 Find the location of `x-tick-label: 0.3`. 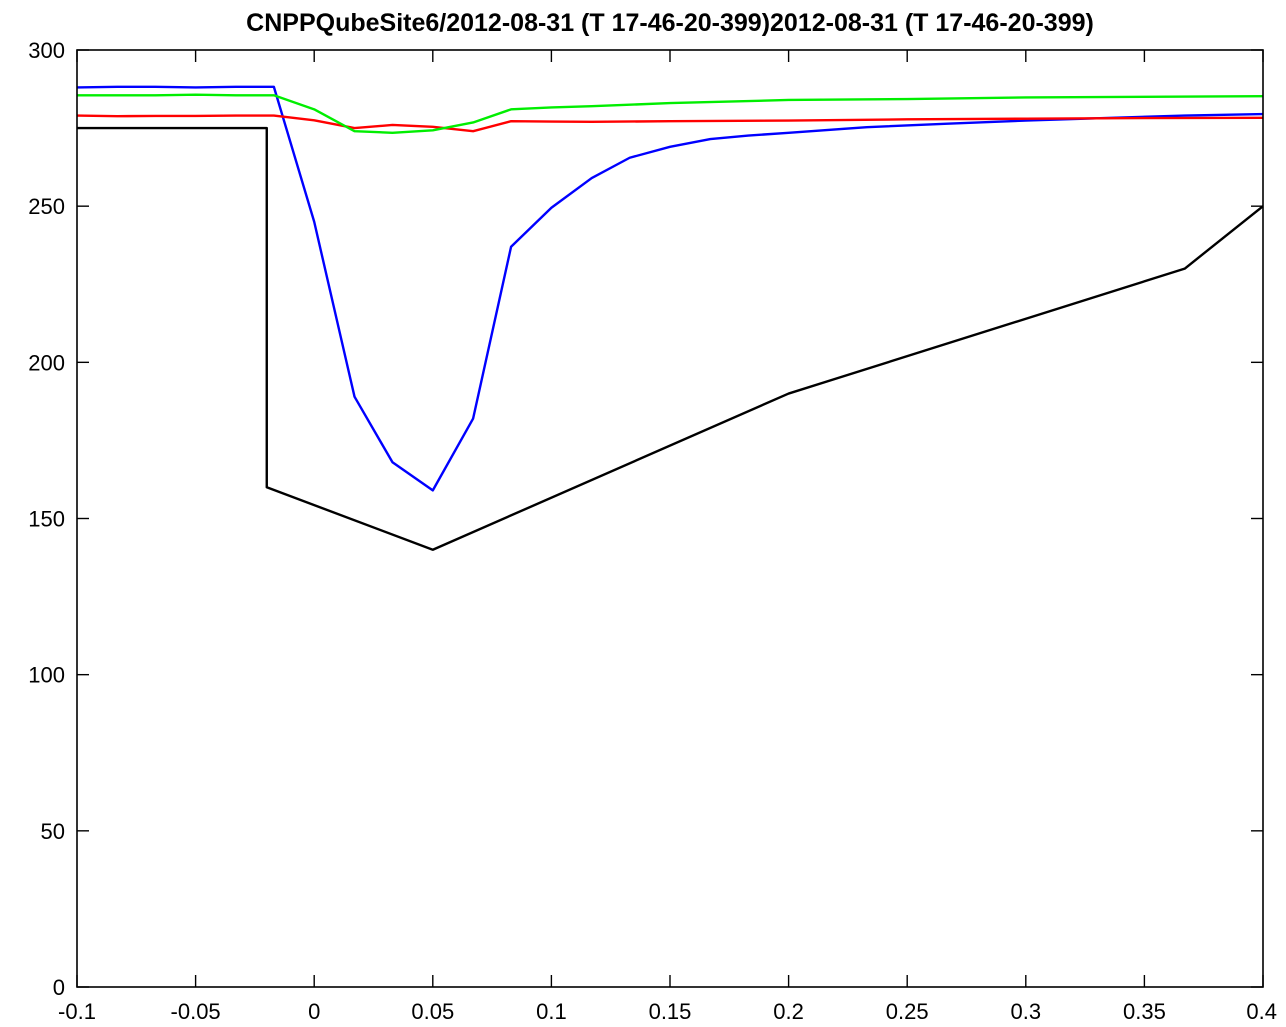

x-tick-label: 0.3 is located at coordinates (1026, 1011).